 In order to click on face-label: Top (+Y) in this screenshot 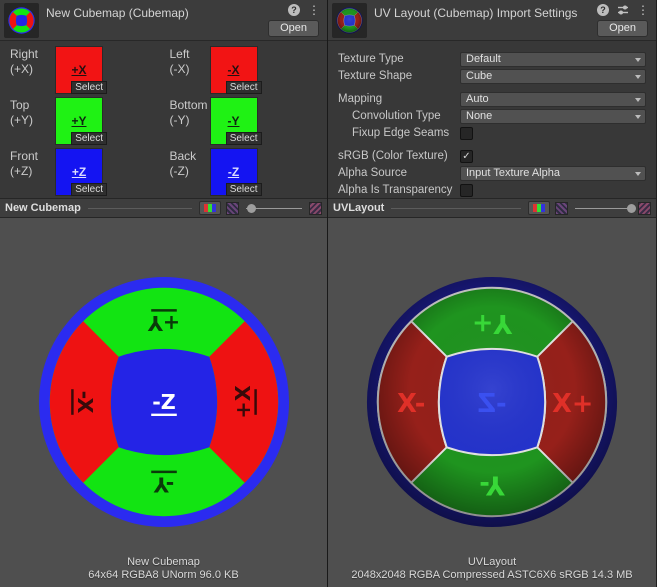, I will do `click(22, 112)`.